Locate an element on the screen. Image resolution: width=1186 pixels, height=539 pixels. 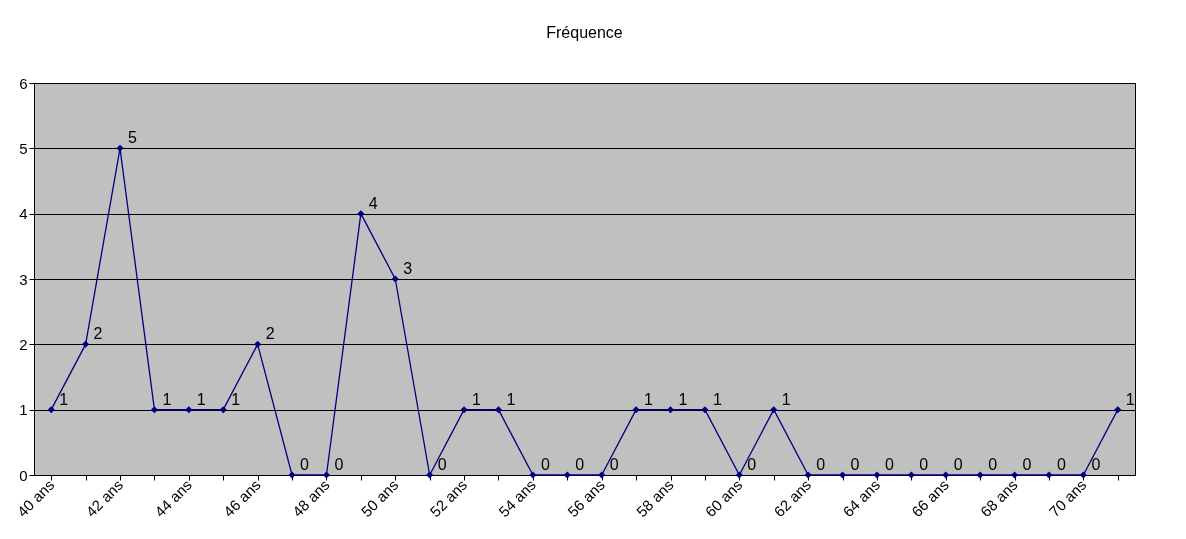
y-tick-label: 0 is located at coordinates (23, 475).